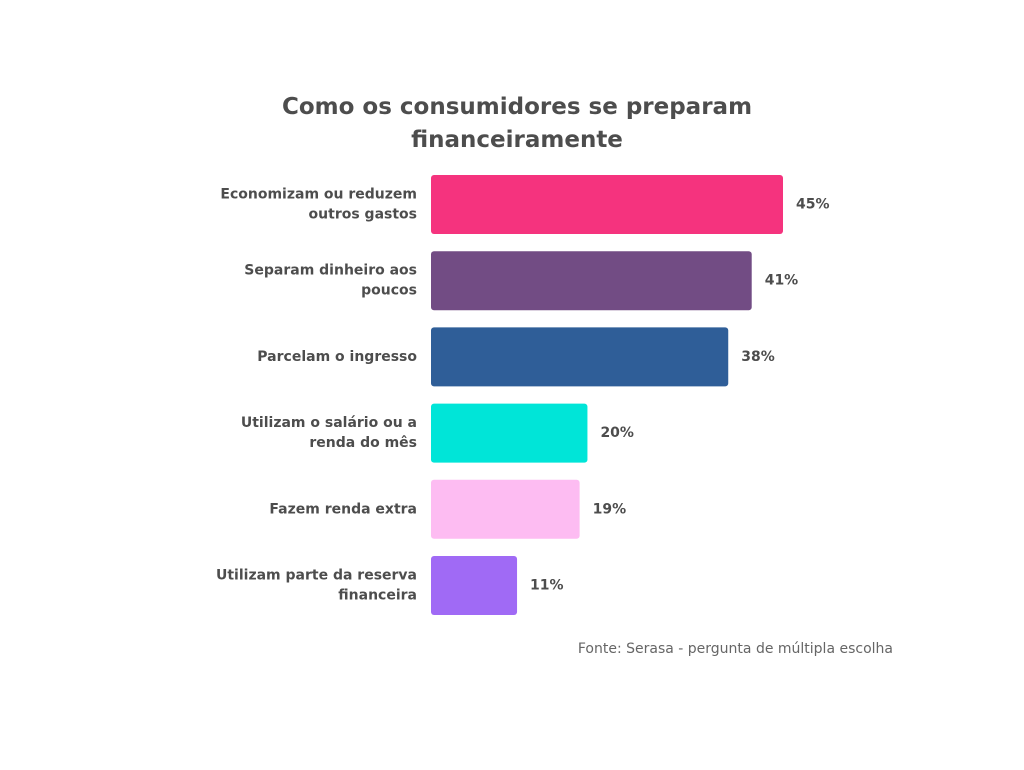 This screenshot has height=770, width=1024. I want to click on category-label-line: Fazem renda extra, so click(343, 509).